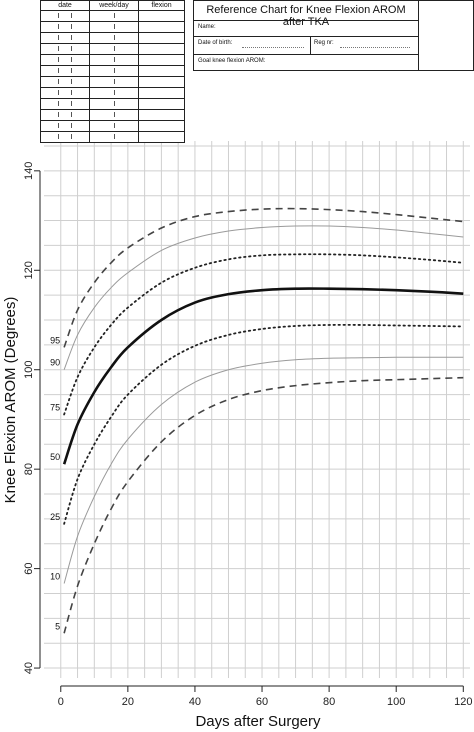  I want to click on y-tick-label: 100, so click(29, 370).